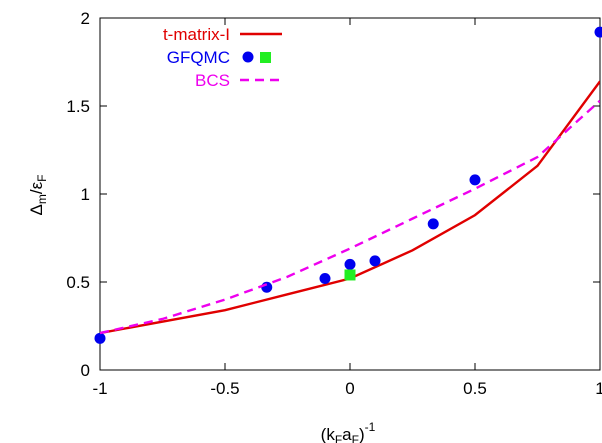 This screenshot has width=602, height=443. What do you see at coordinates (224, 388) in the screenshot?
I see `x-tick-label: -0.5` at bounding box center [224, 388].